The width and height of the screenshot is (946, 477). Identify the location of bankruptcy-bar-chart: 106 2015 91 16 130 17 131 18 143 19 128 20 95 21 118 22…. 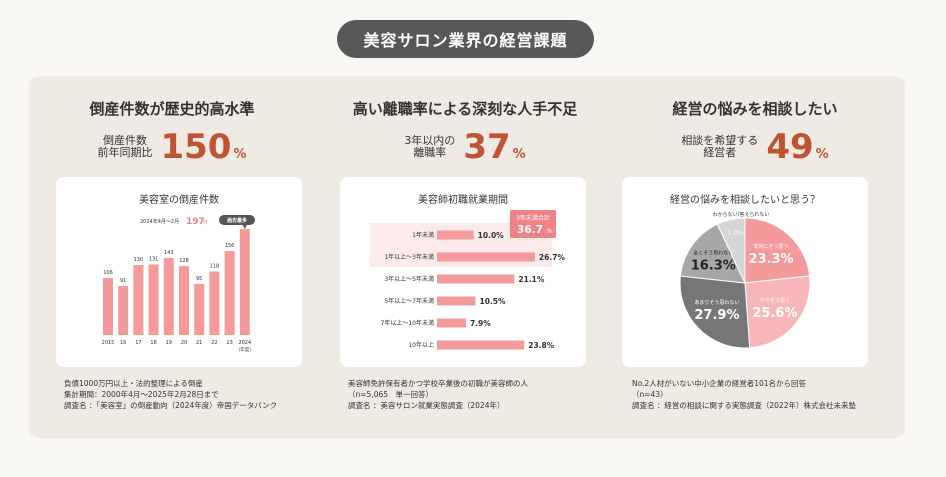
(178, 284).